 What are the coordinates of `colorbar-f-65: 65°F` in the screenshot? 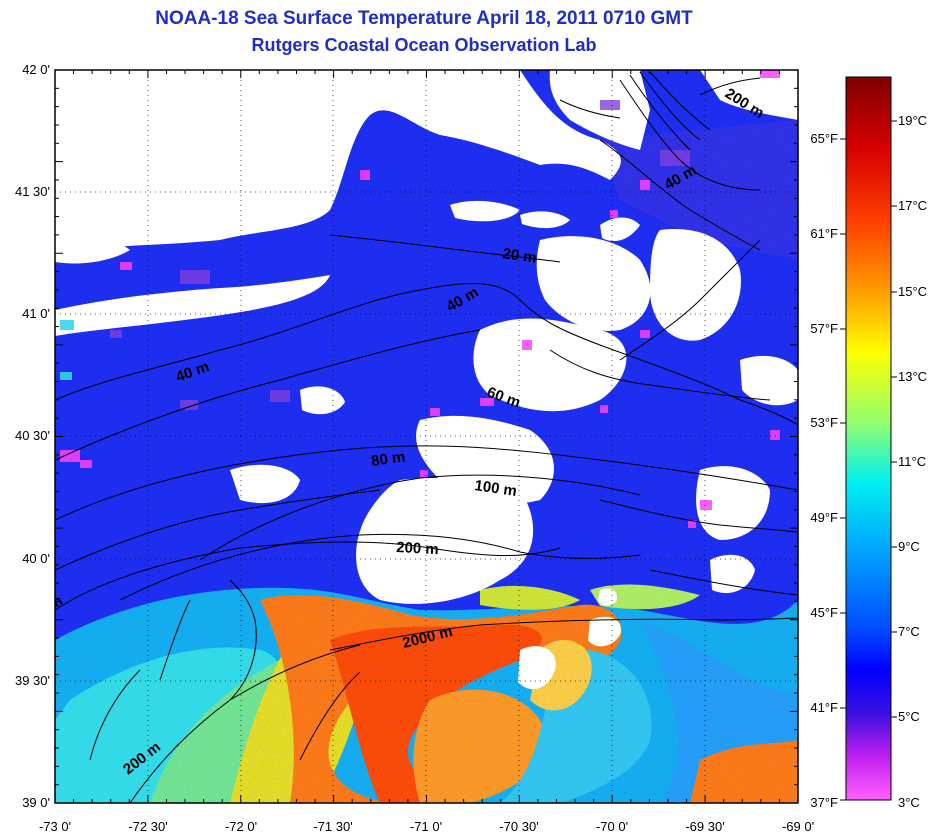 It's located at (824, 138).